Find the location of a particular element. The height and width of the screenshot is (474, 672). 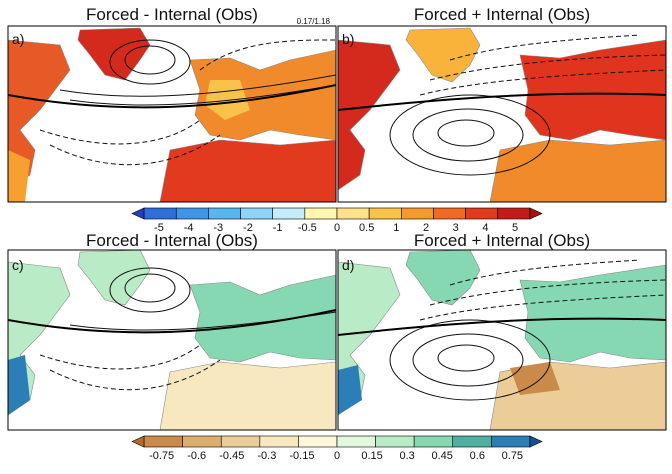

colorbar-tick-label: 2 is located at coordinates (426, 228).